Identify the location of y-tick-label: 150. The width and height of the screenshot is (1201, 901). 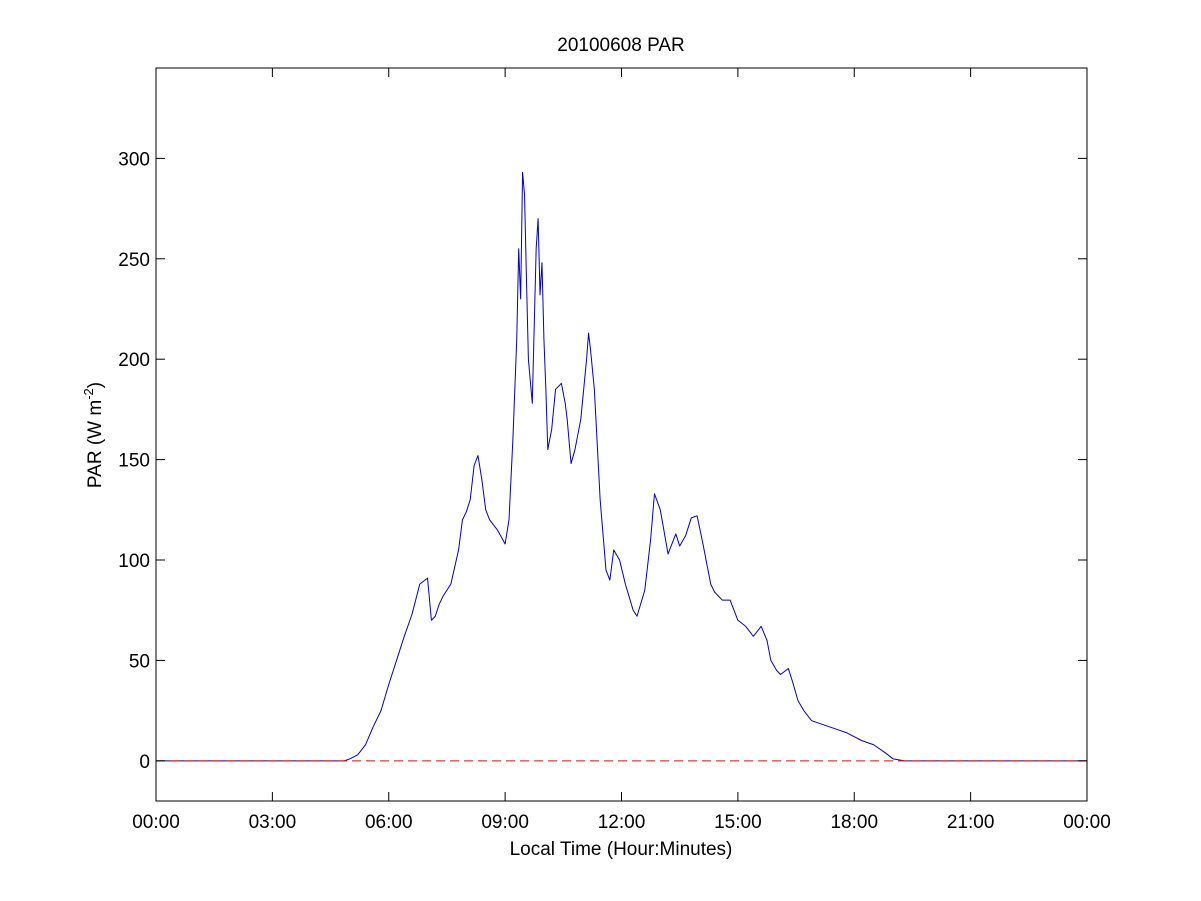
(134, 461).